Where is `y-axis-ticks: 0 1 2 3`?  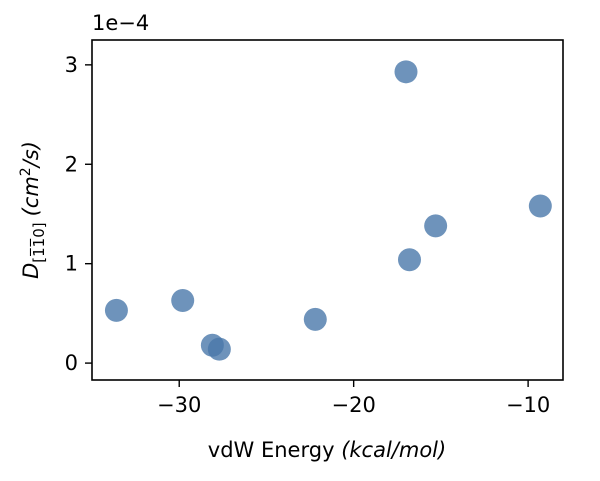 y-axis-ticks: 0 1 2 3 is located at coordinates (78, 214).